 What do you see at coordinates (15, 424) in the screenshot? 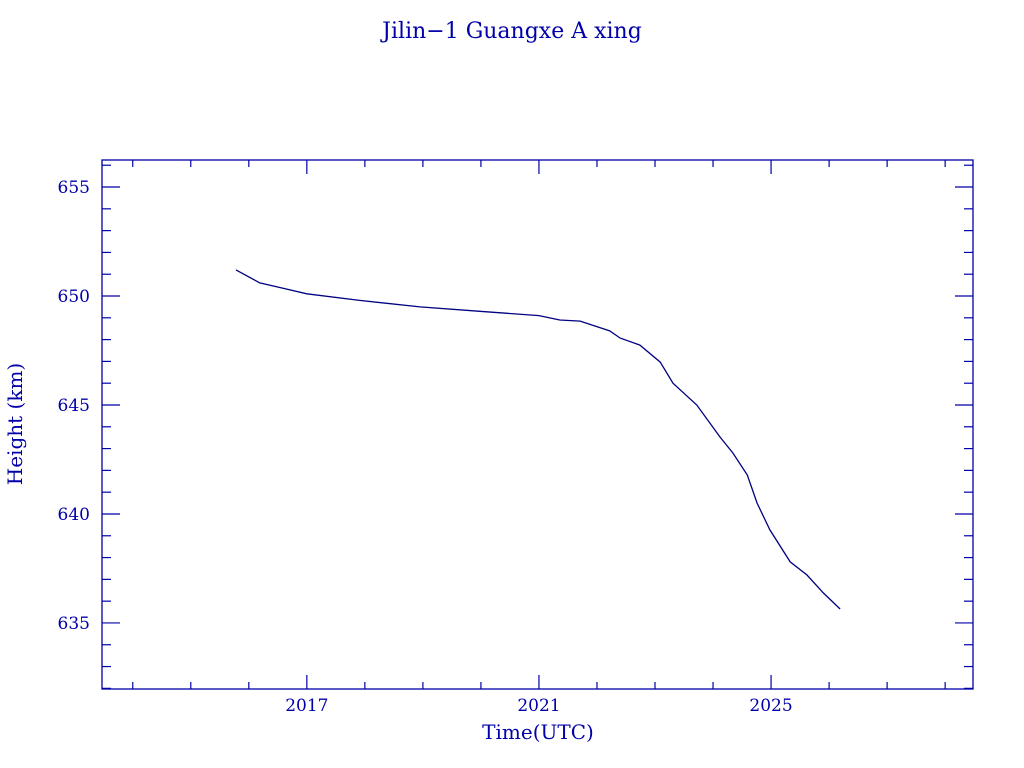
I see `y-axis-label: Height (km)` at bounding box center [15, 424].